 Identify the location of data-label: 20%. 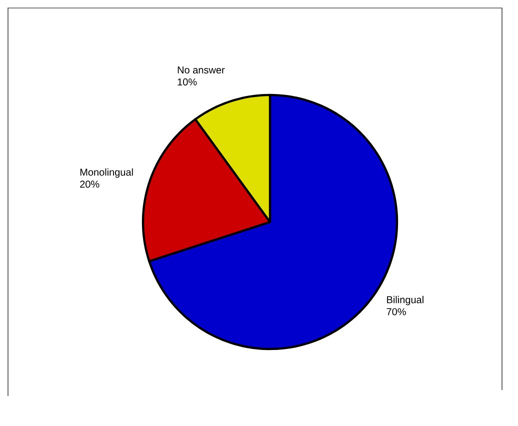
(90, 184).